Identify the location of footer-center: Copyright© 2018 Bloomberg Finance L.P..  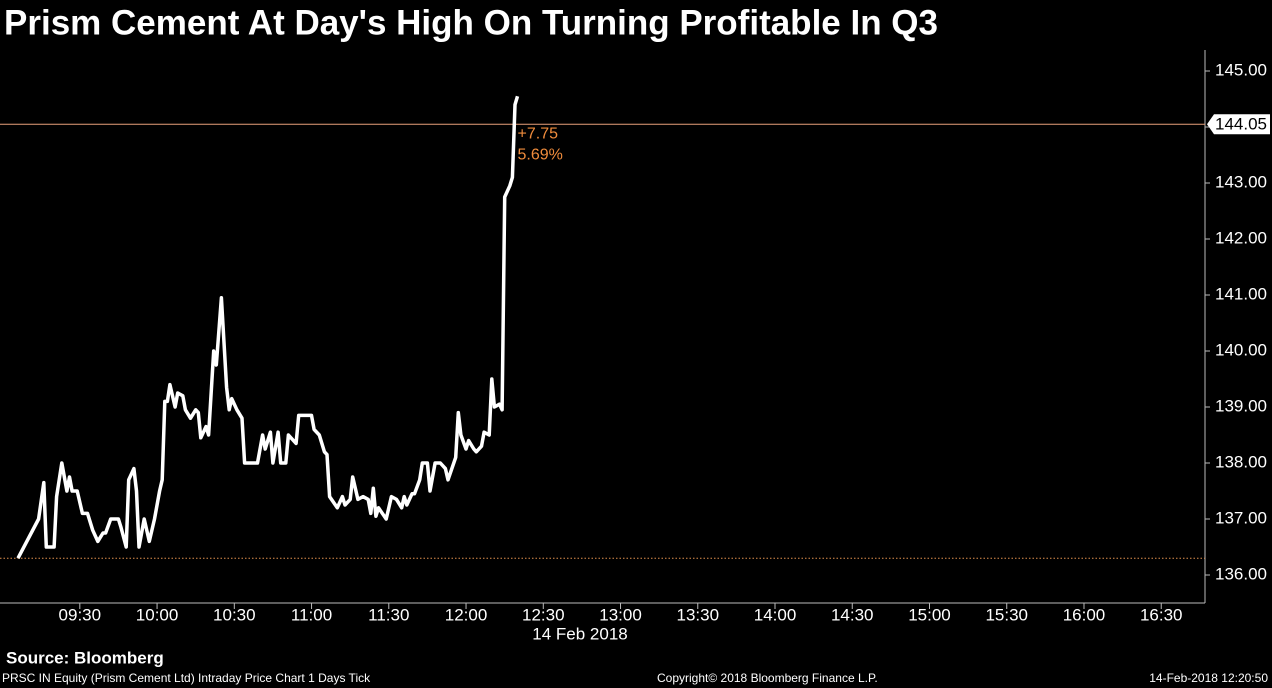
(767, 678).